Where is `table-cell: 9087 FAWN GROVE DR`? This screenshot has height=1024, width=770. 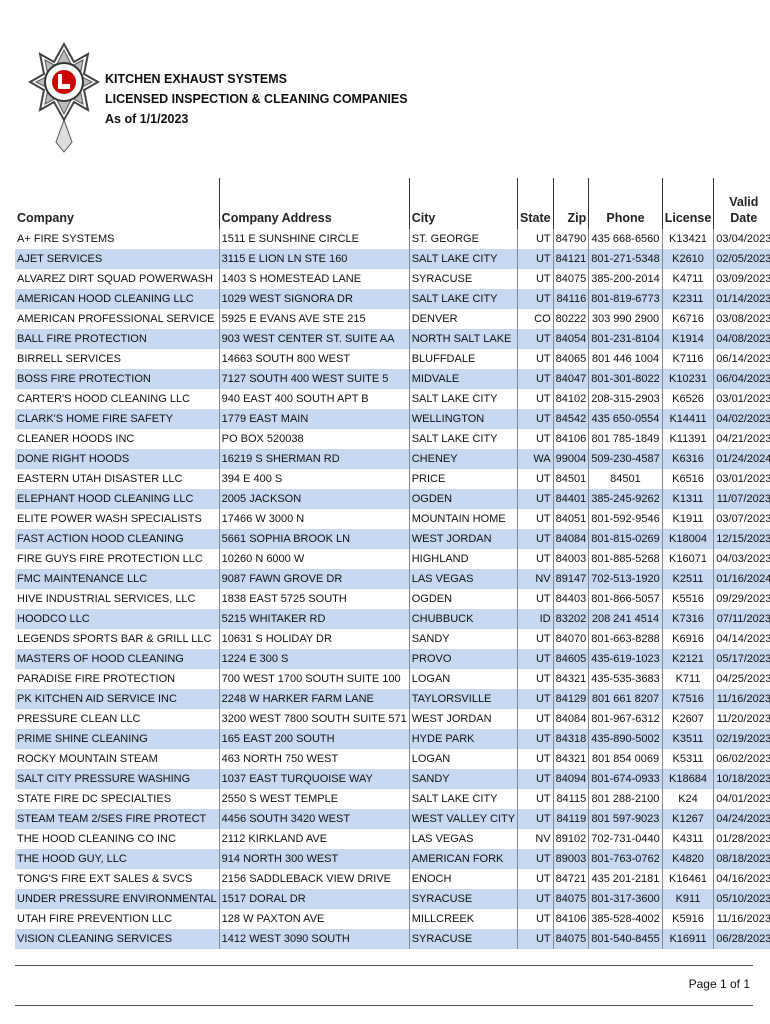
table-cell: 9087 FAWN GROVE DR is located at coordinates (314, 579).